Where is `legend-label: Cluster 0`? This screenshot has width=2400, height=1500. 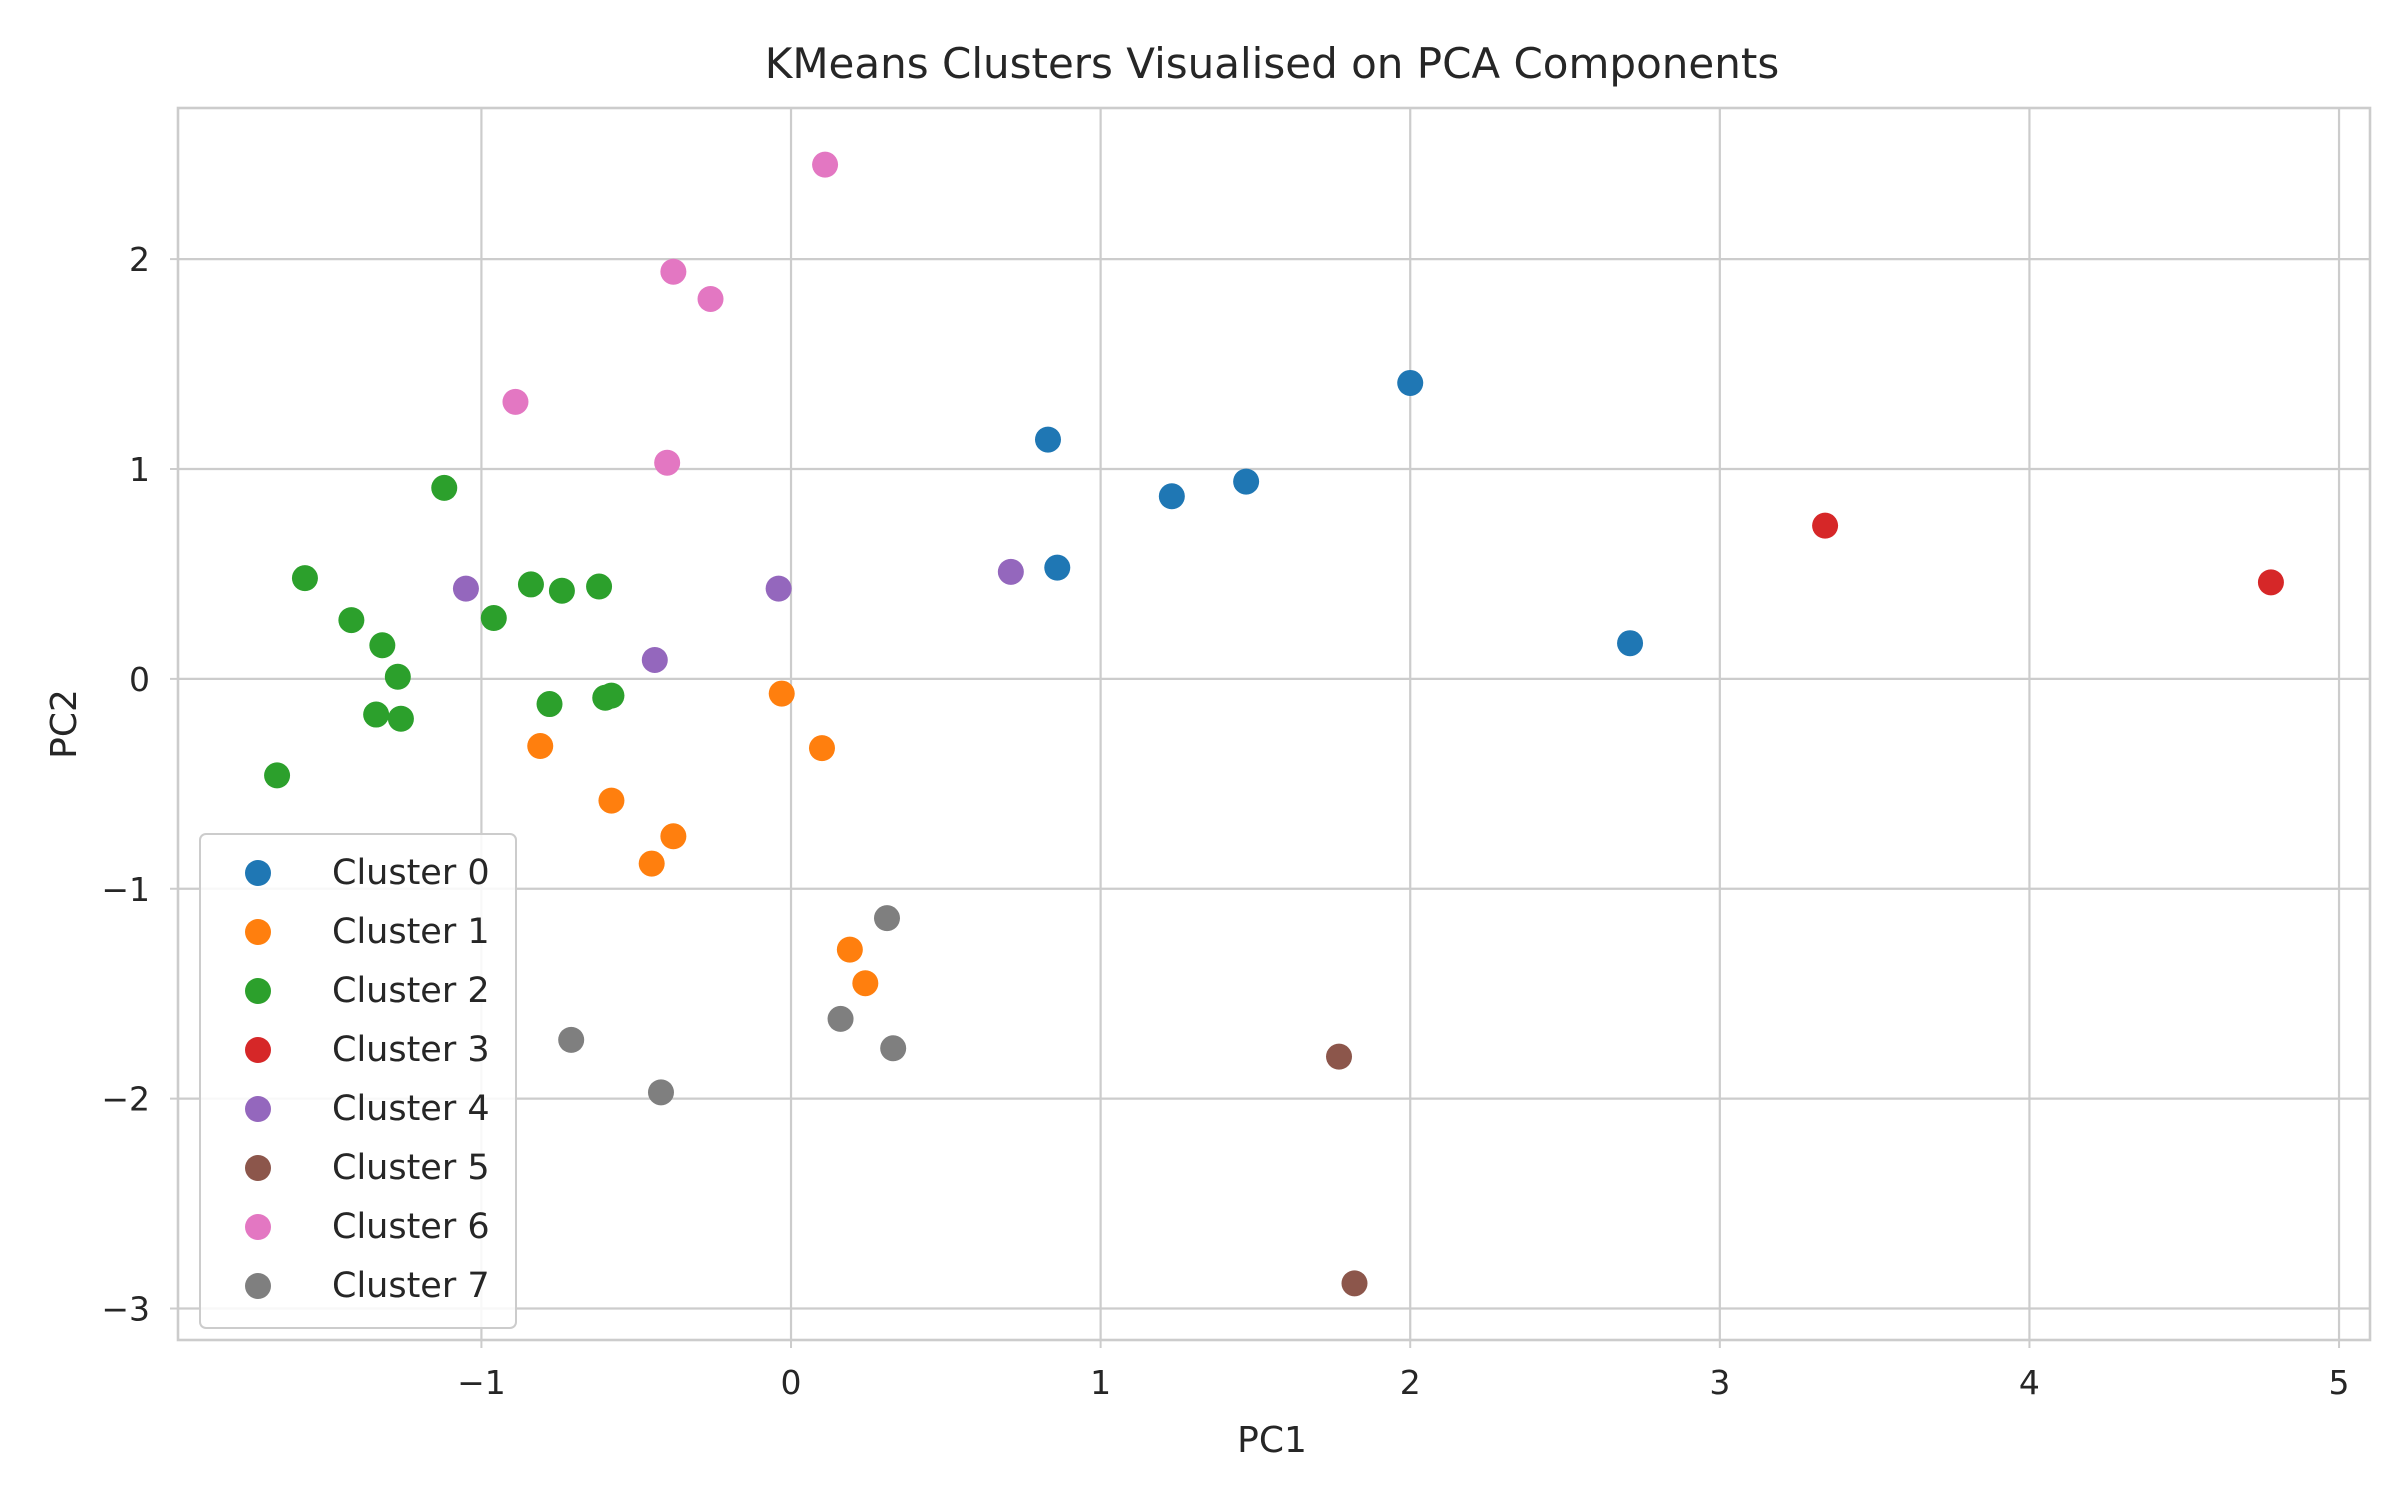 legend-label: Cluster 0 is located at coordinates (411, 873).